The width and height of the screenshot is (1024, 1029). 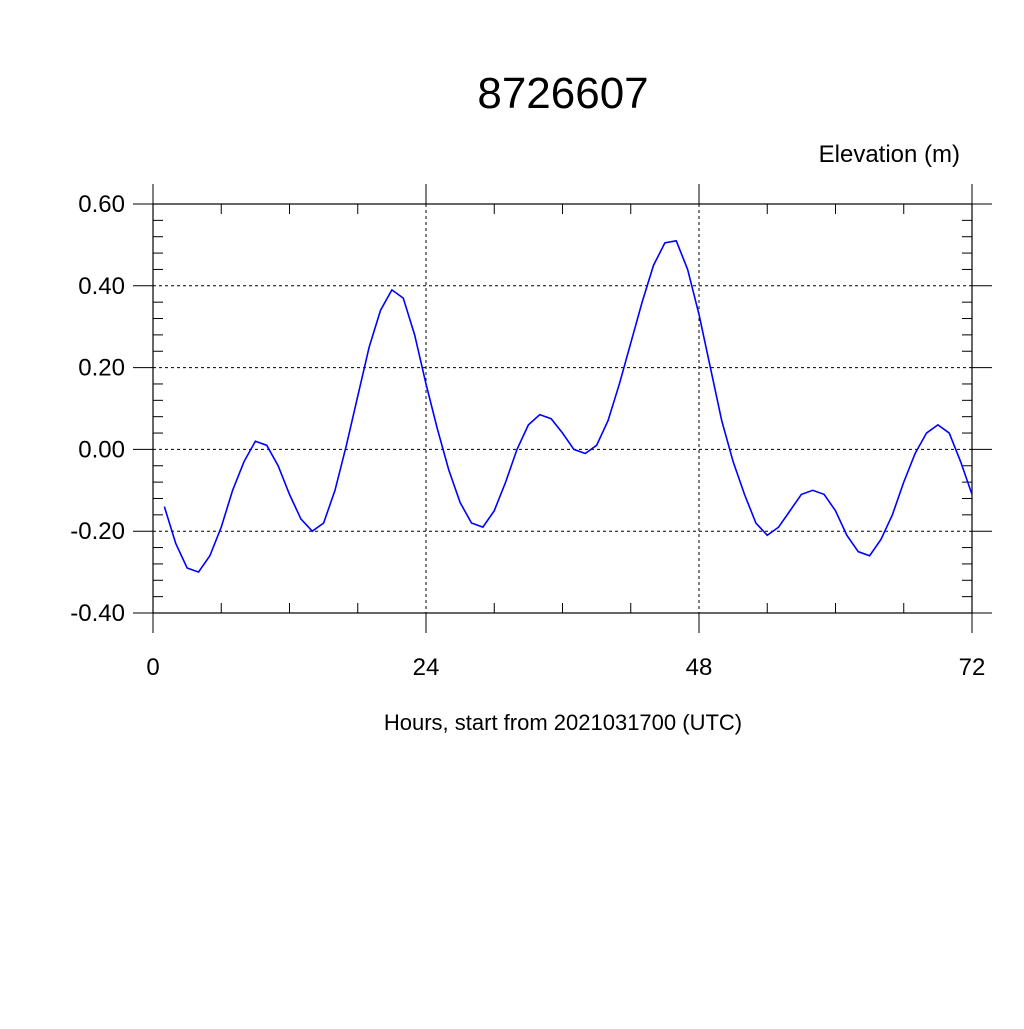 I want to click on y-tick-label: -0.40, so click(x=97, y=613).